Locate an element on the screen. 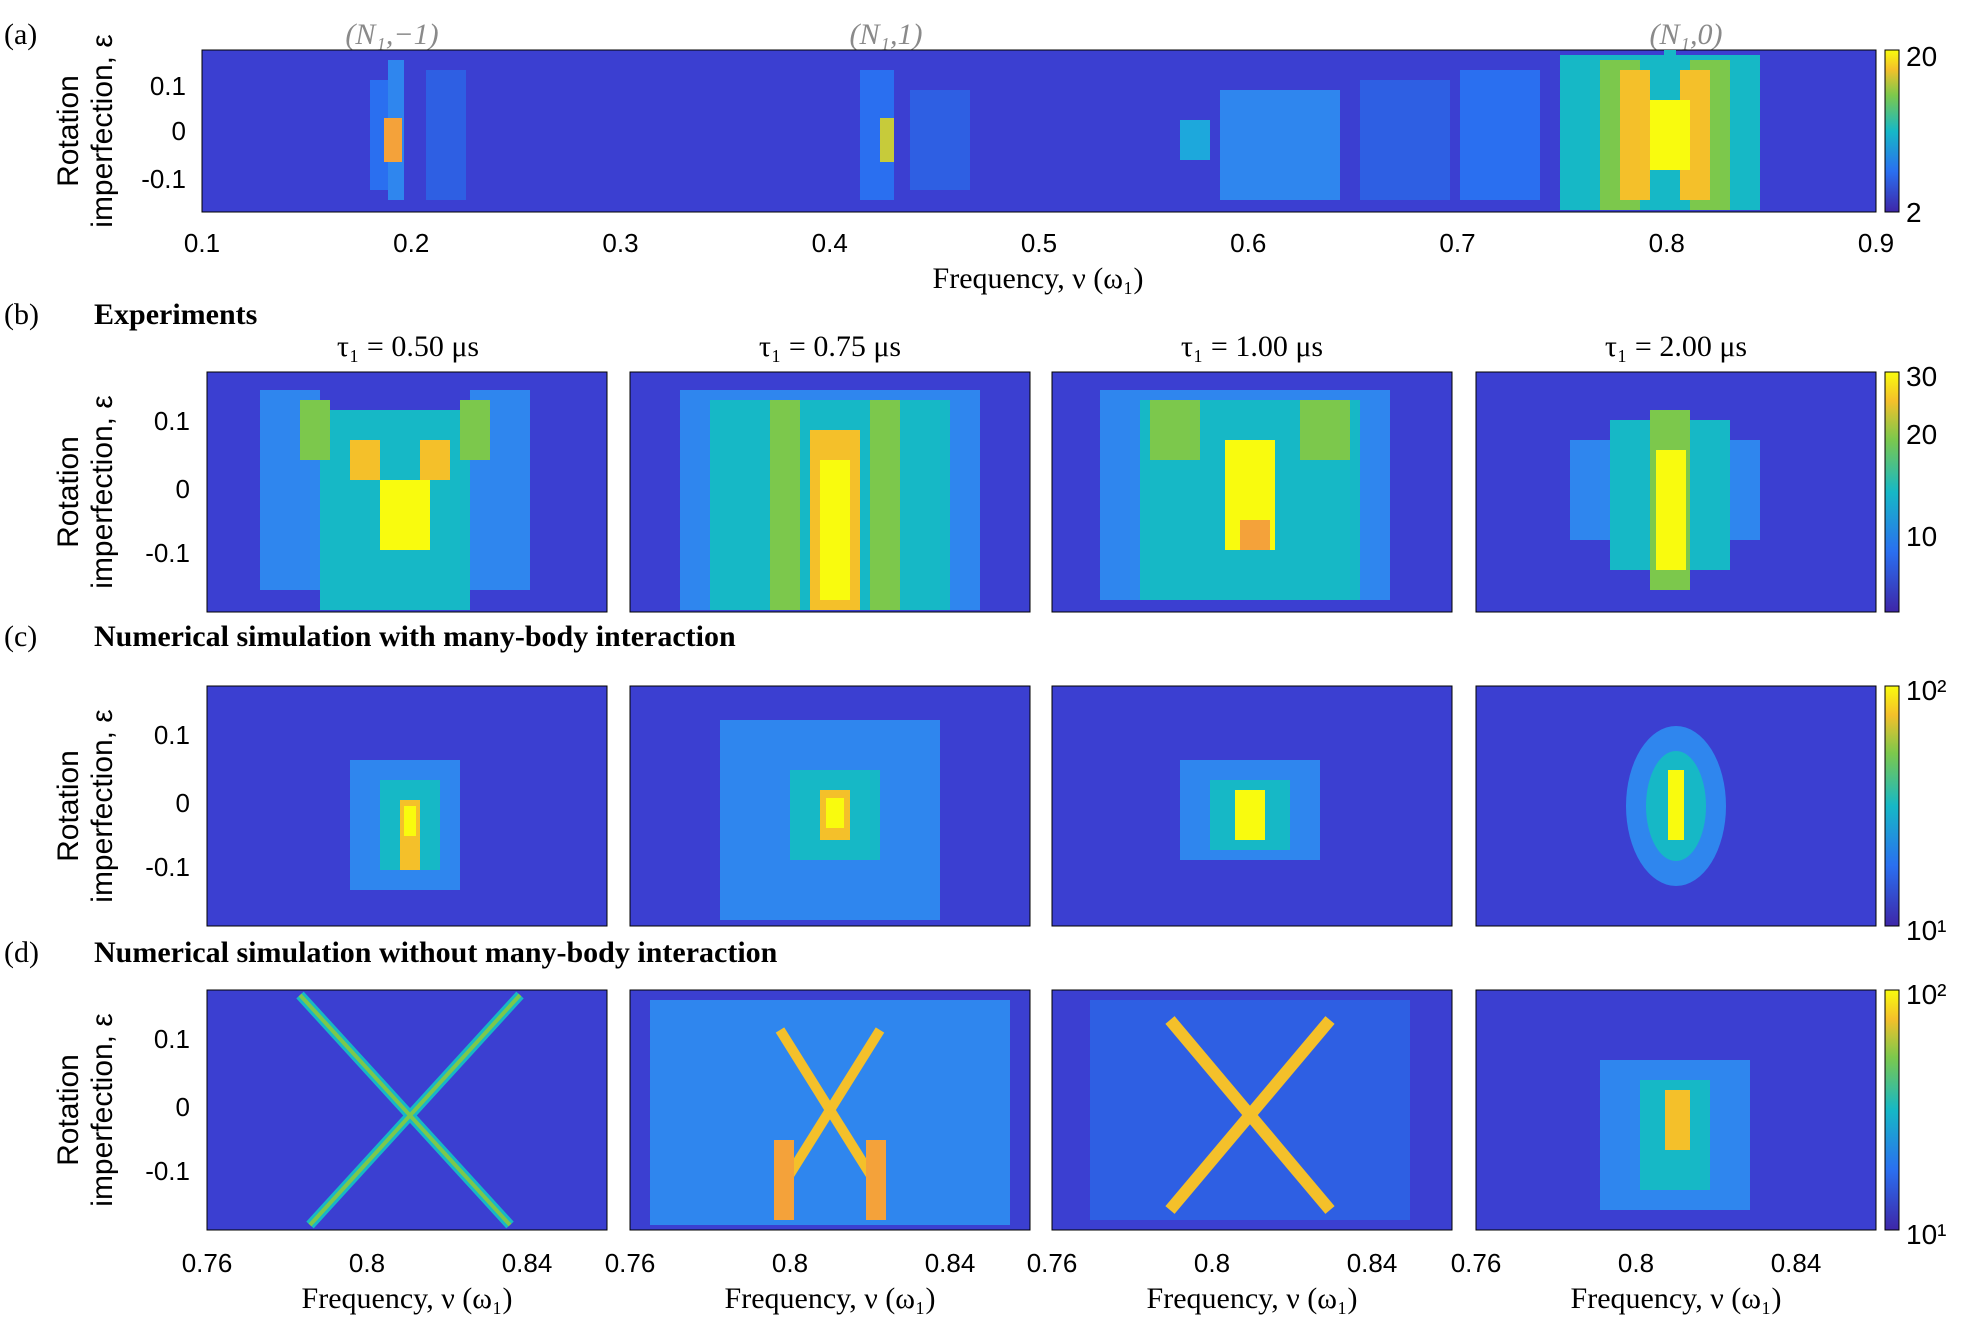  xtick-d-3-1: 0.8 is located at coordinates (1636, 1263).